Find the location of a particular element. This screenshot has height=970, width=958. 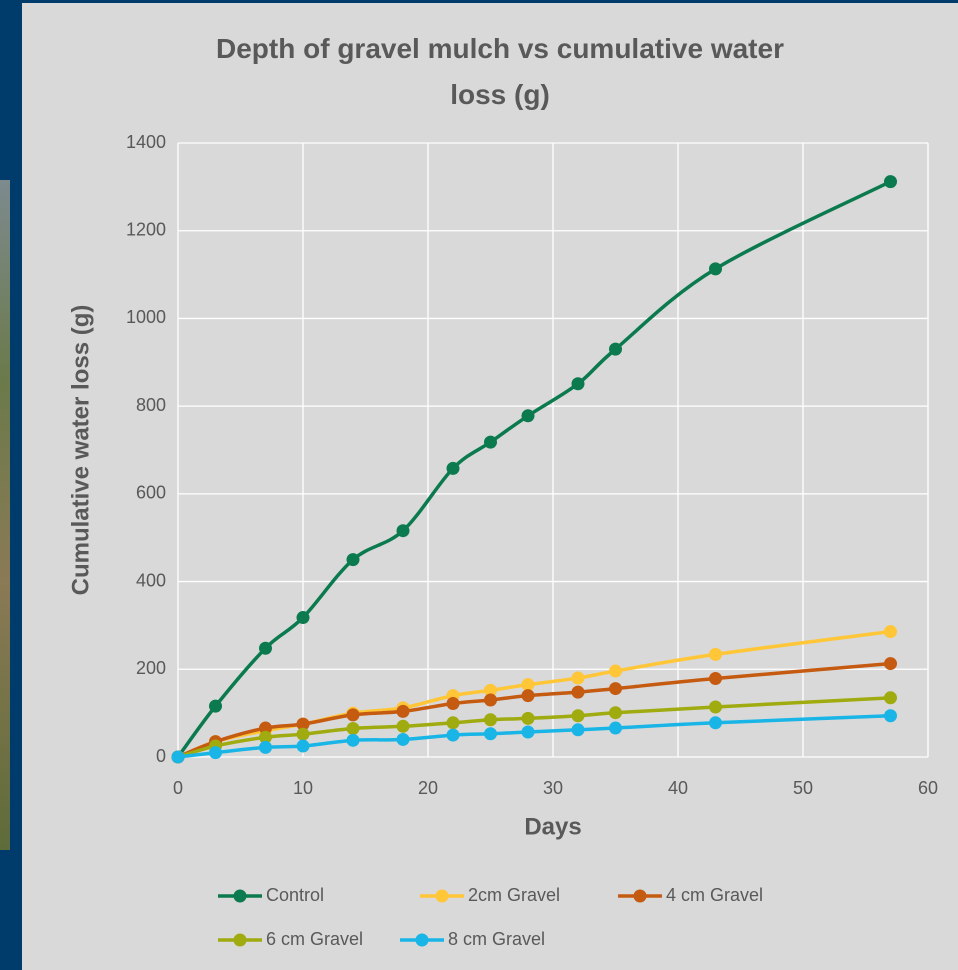

x-tick-label: 40 is located at coordinates (678, 788).